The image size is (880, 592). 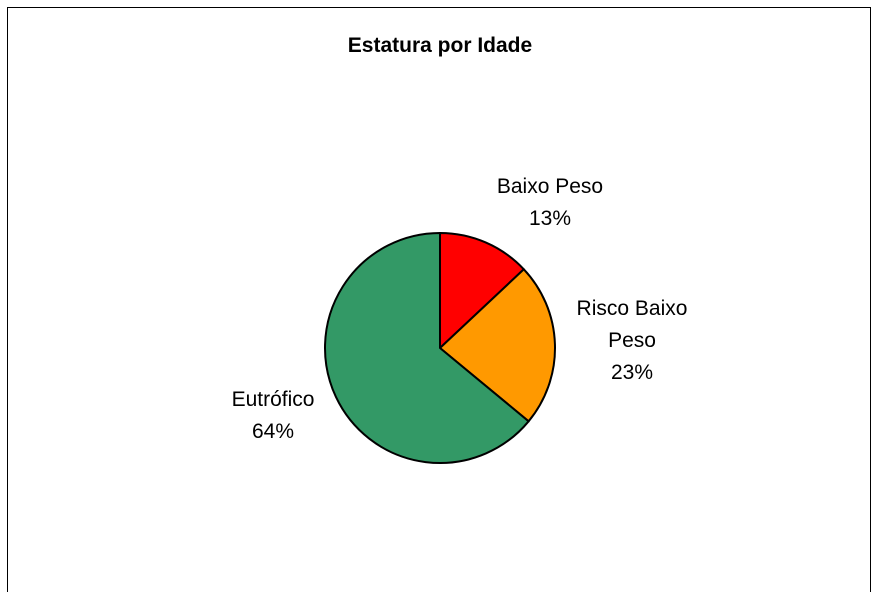 I want to click on label-eutrofico-name: Eutrófico, so click(x=273, y=399).